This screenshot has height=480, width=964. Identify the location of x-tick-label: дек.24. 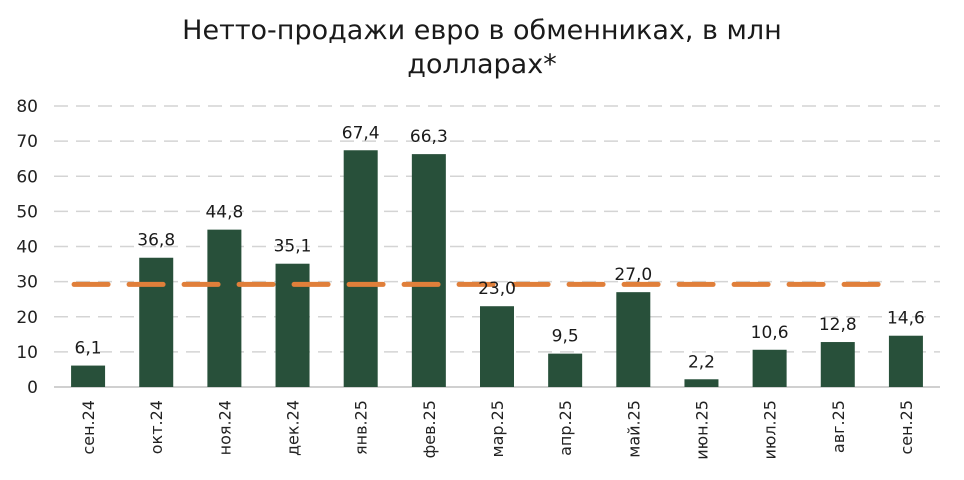
(293, 428).